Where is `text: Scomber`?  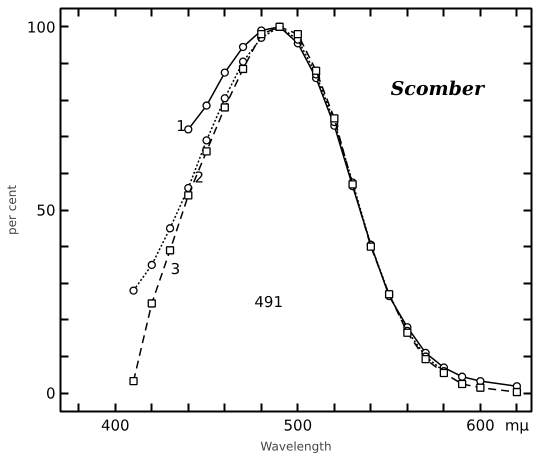
text: Scomber is located at coordinates (438, 89).